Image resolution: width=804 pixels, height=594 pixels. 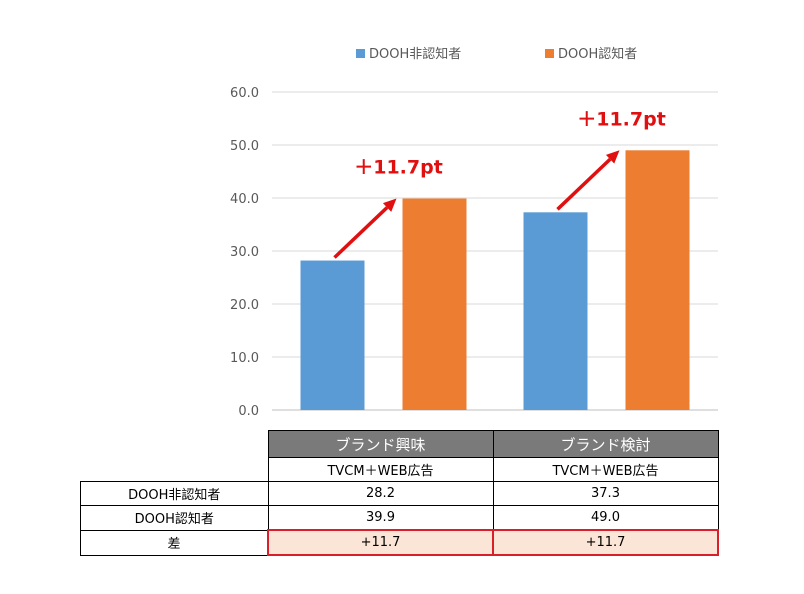 What do you see at coordinates (174, 493) in the screenshot?
I see `row-label: DOOH非認知者` at bounding box center [174, 493].